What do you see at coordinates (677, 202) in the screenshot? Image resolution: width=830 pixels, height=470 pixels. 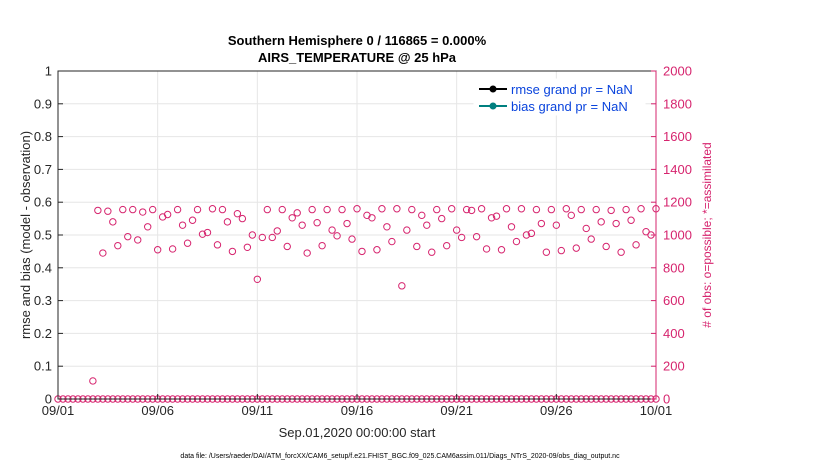 I see `y2-tick-label: 1200` at bounding box center [677, 202].